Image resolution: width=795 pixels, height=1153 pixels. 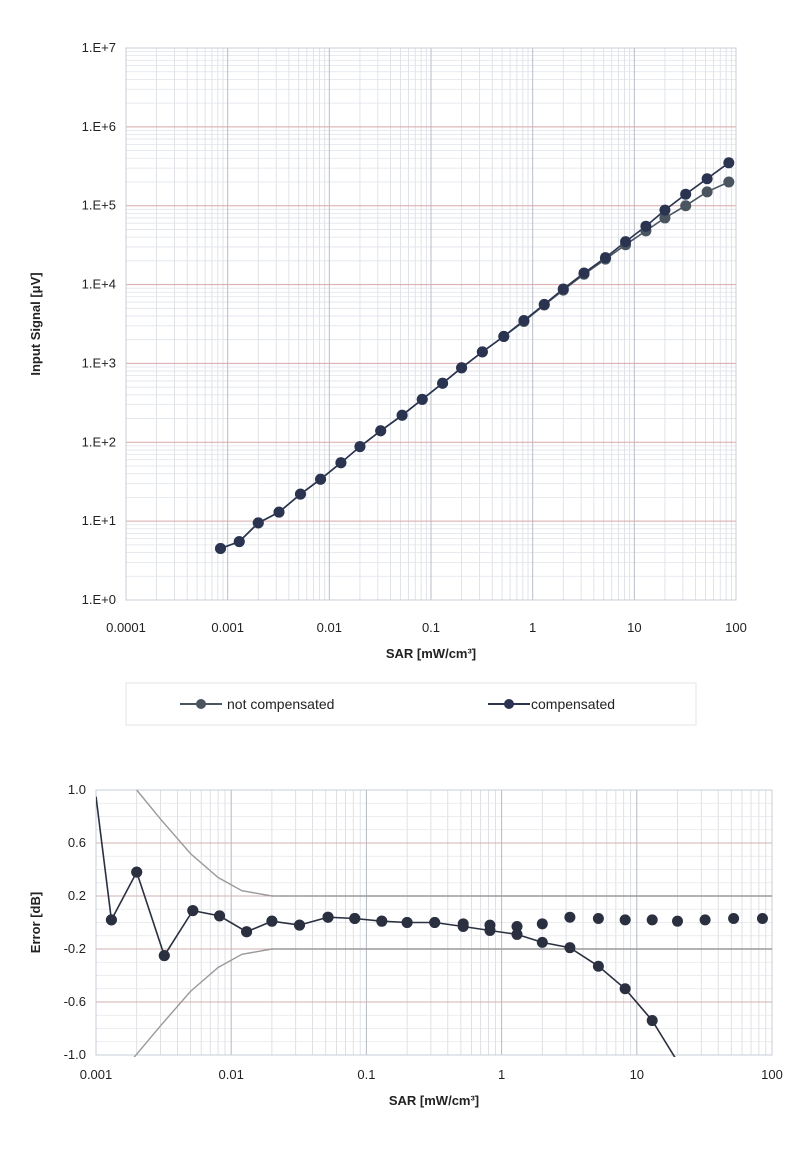 I want to click on y-tick-label: 1.E+0, so click(x=99, y=599).